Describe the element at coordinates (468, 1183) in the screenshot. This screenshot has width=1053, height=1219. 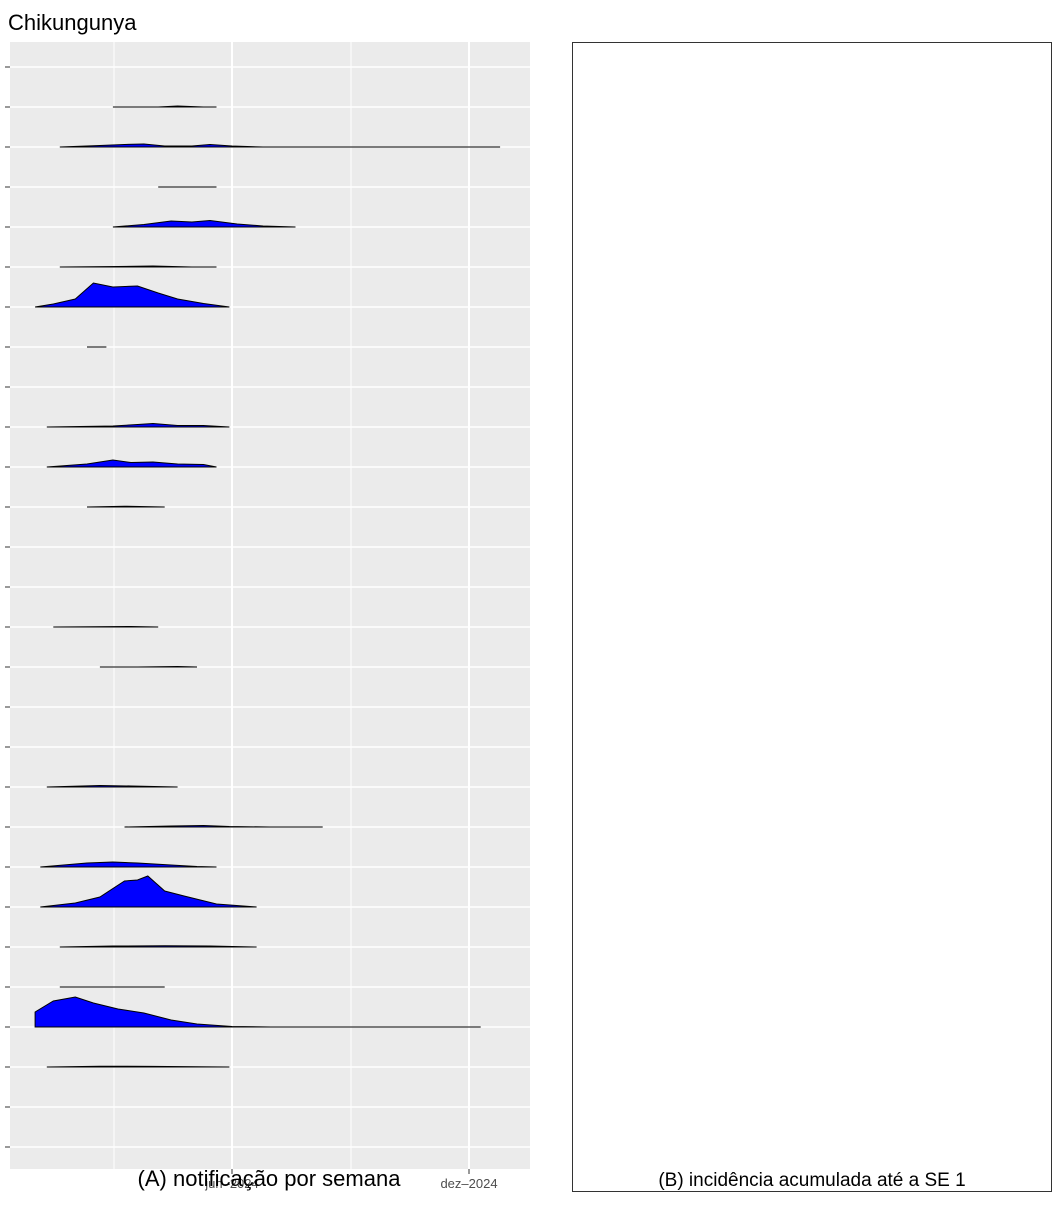
I see `x-tick-label-dez: dez–2024` at that location.